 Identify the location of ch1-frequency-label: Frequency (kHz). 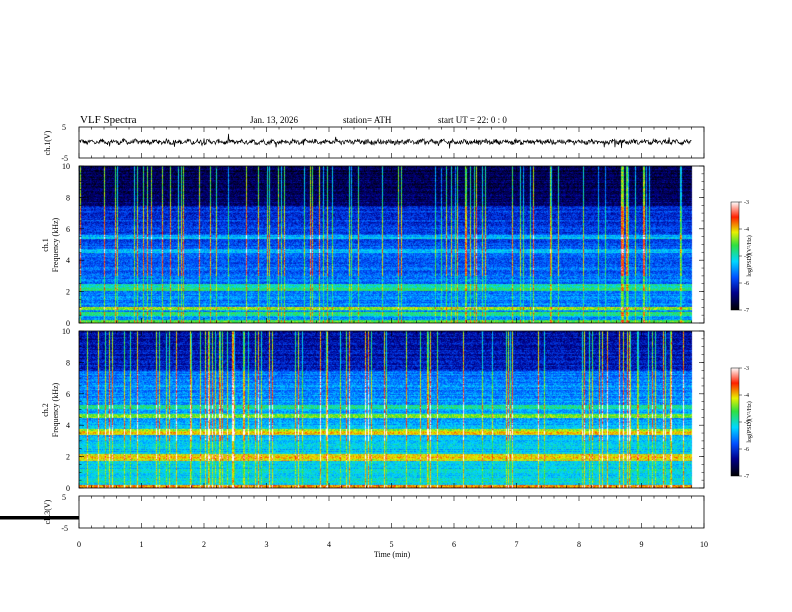
(55, 244).